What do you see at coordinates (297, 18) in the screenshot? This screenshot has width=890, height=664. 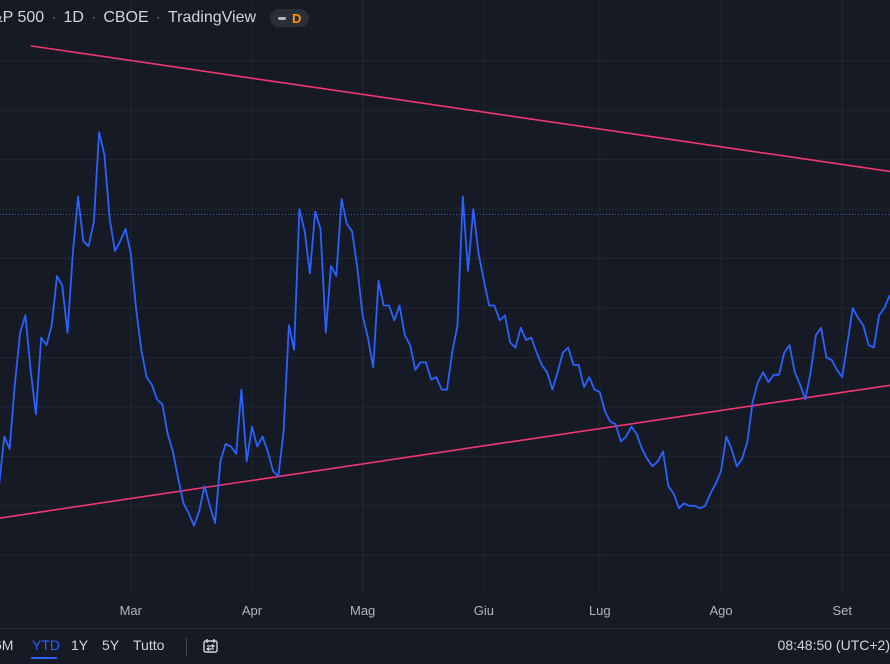 I see `status-letter: D` at bounding box center [297, 18].